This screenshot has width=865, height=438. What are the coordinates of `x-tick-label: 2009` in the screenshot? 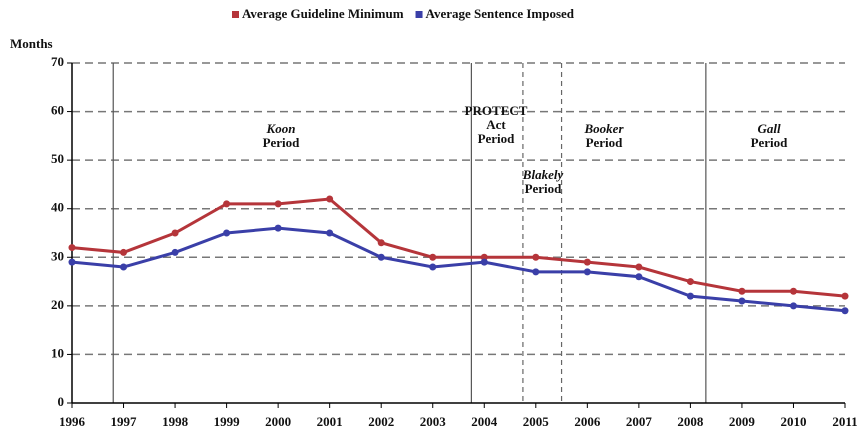 It's located at (742, 421).